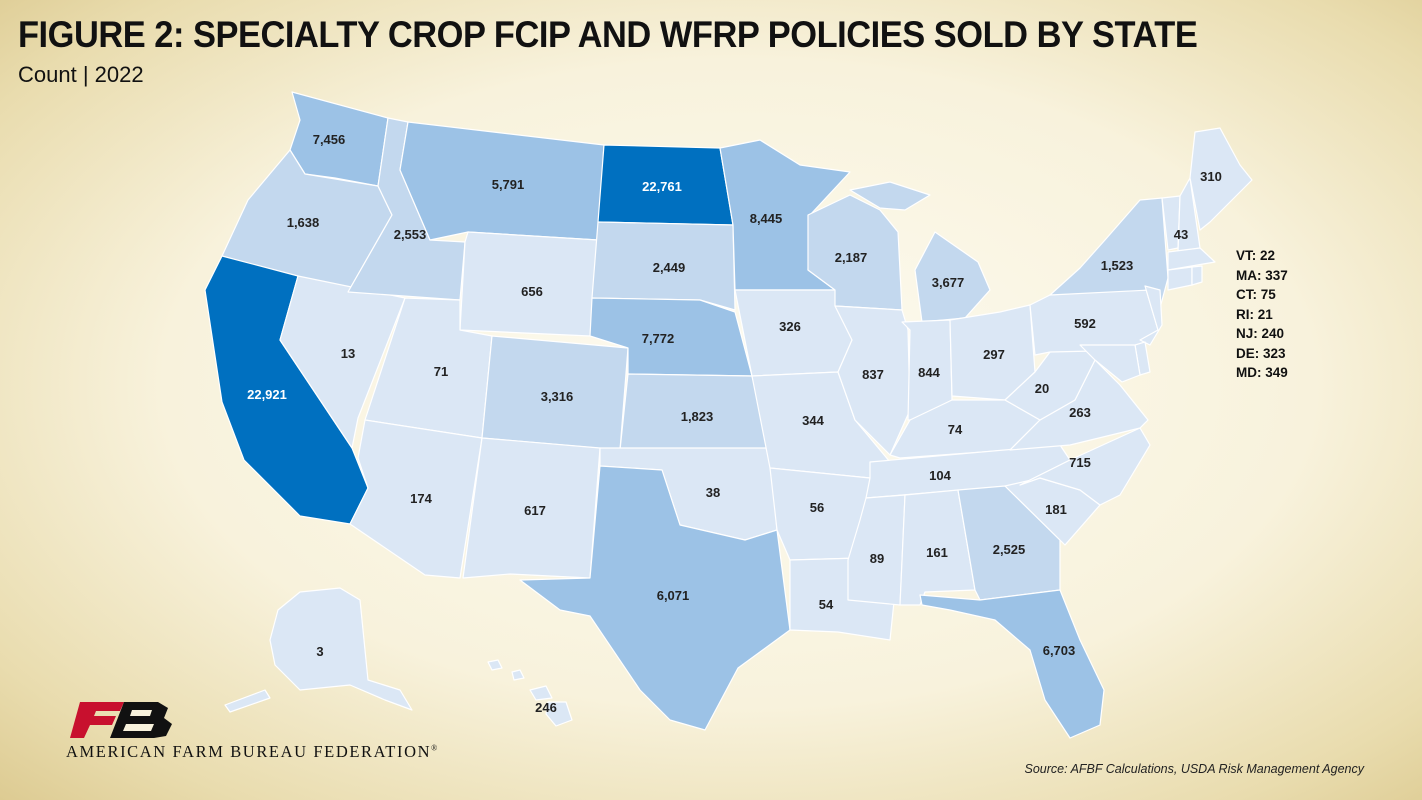  Describe the element at coordinates (303, 222) in the screenshot. I see `state-label-or: 1,638` at that location.